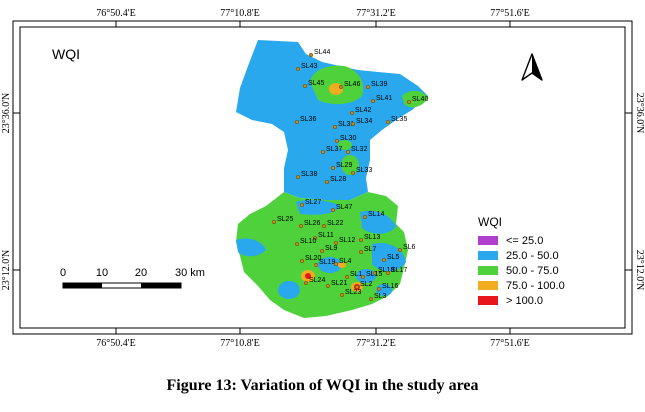  I want to click on sample-label: SL6, so click(409, 247).